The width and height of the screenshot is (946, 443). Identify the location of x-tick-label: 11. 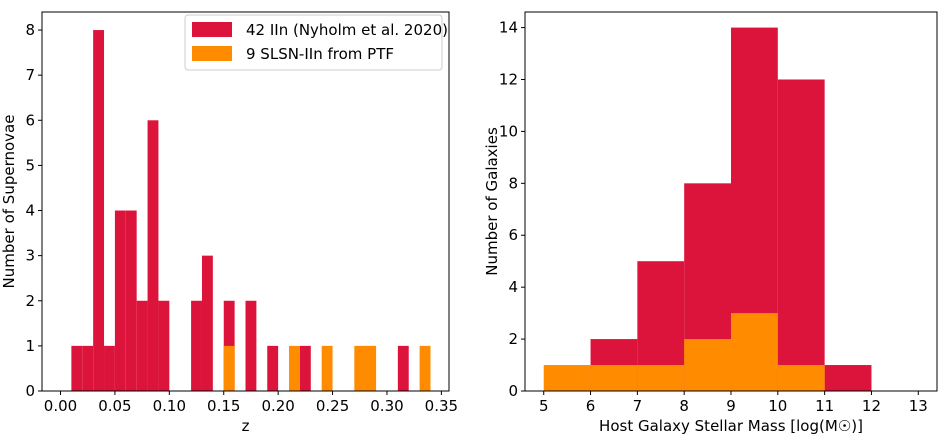
(824, 406).